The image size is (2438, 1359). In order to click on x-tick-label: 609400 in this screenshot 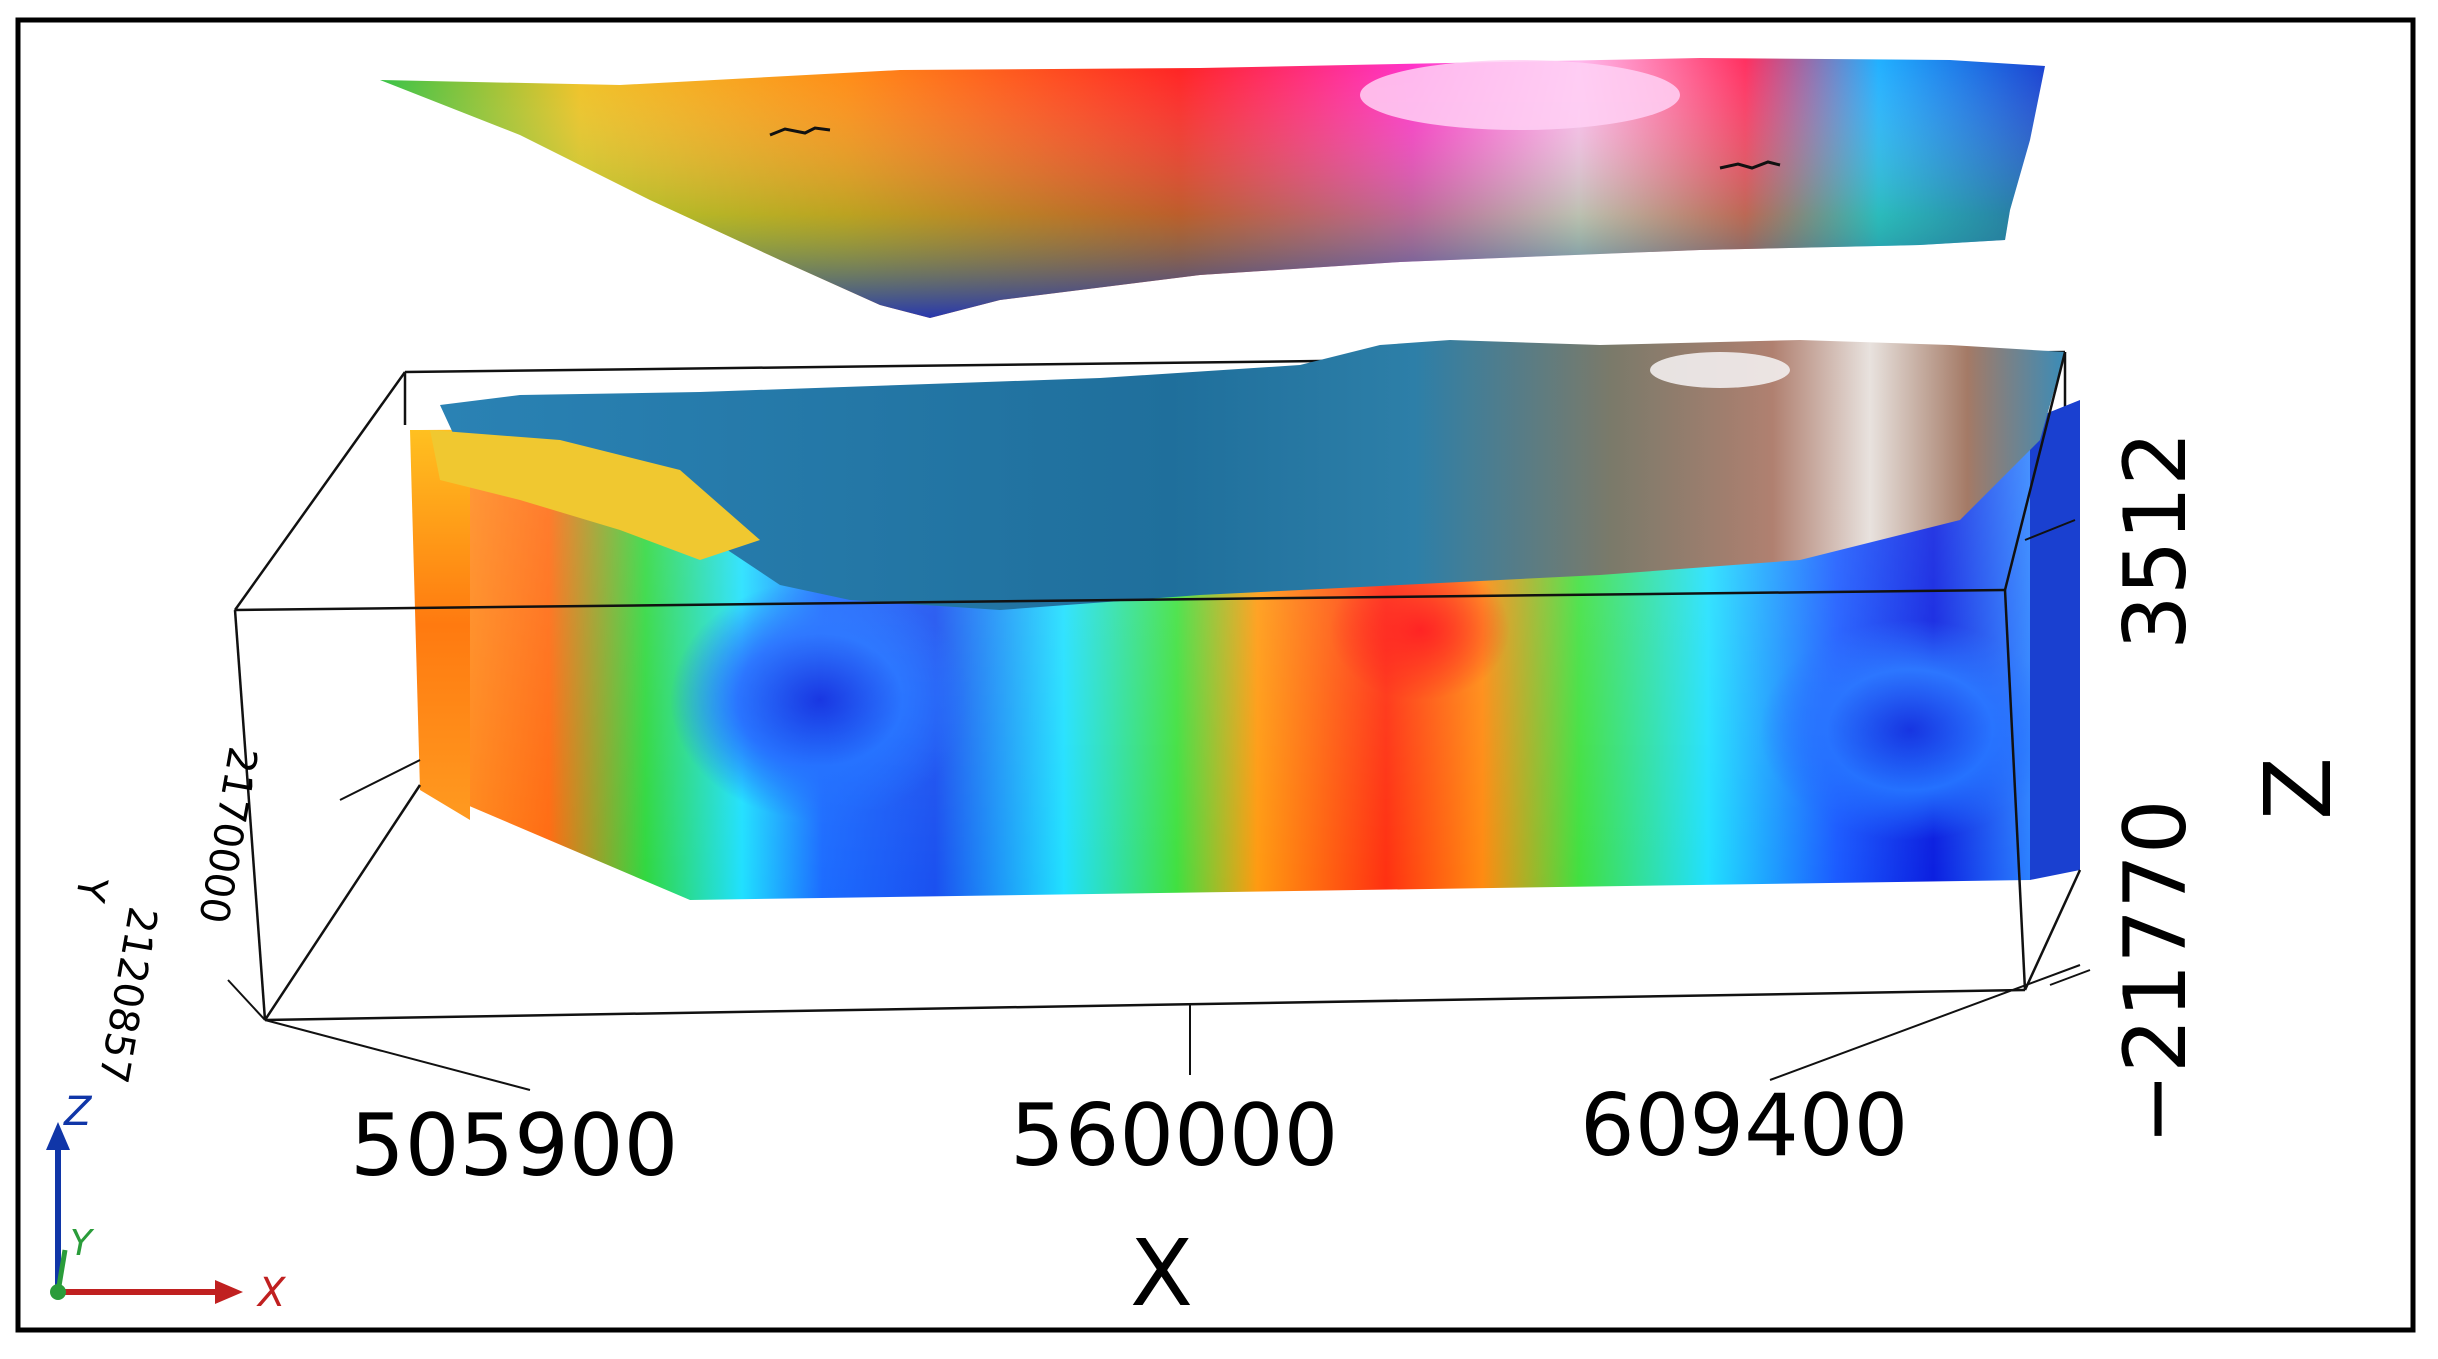, I will do `click(1744, 1126)`.